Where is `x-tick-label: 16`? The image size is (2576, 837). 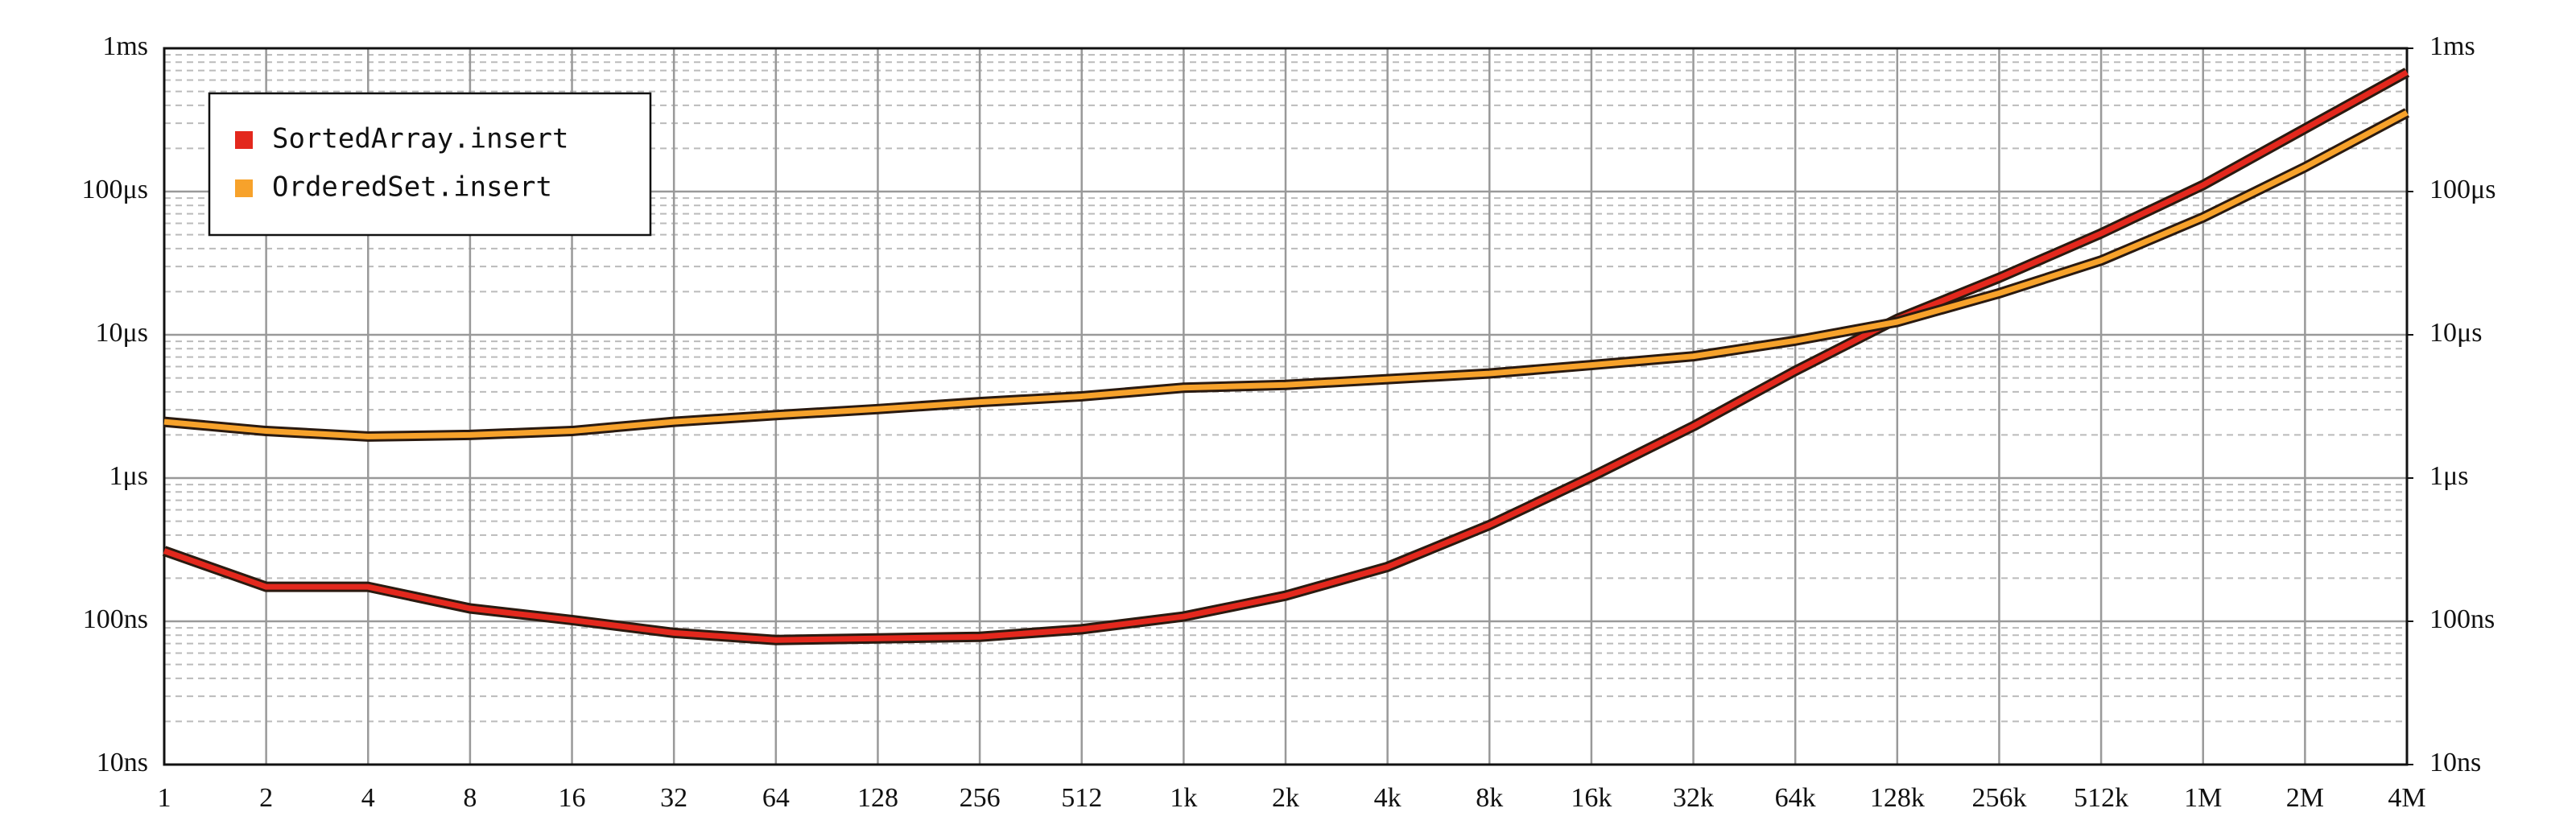
x-tick-label: 16 is located at coordinates (572, 798).